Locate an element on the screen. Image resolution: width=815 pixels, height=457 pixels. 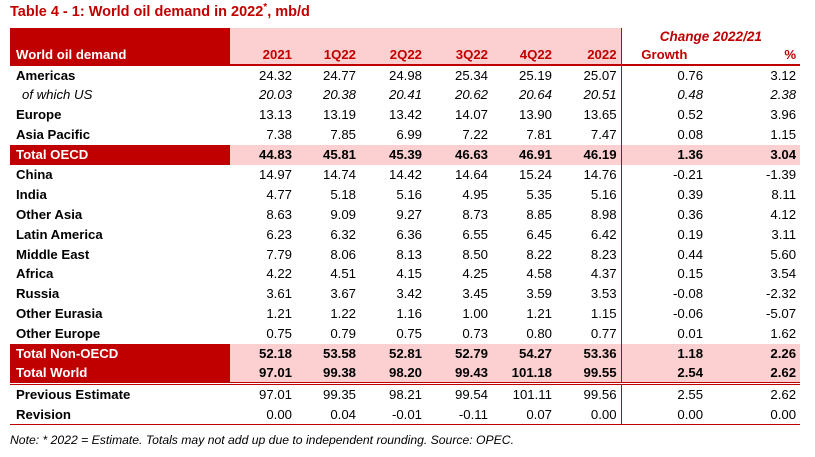
cell-value: 8.63 is located at coordinates (279, 214).